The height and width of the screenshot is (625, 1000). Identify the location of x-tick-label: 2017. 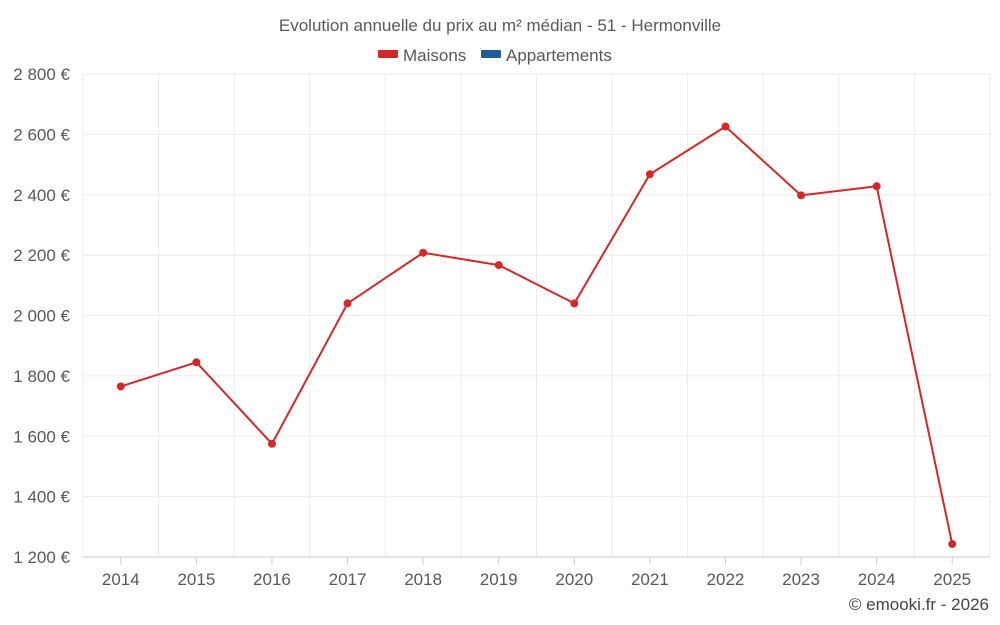
(348, 579).